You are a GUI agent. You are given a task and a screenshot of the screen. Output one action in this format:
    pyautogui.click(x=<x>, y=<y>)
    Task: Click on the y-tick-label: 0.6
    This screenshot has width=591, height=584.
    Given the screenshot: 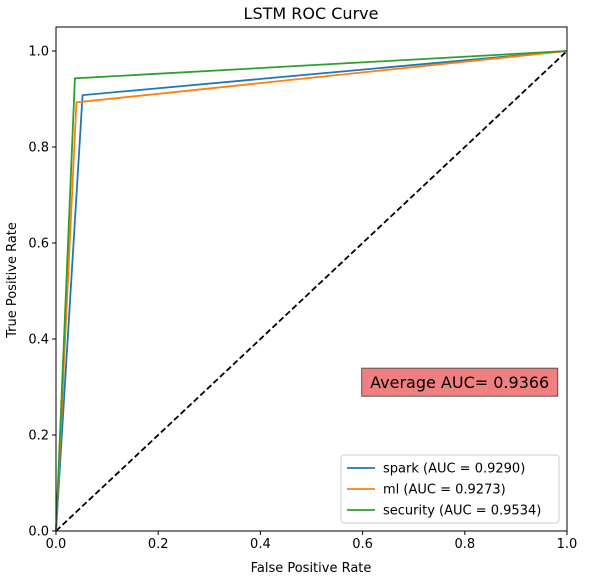 What is the action you would take?
    pyautogui.click(x=38, y=244)
    